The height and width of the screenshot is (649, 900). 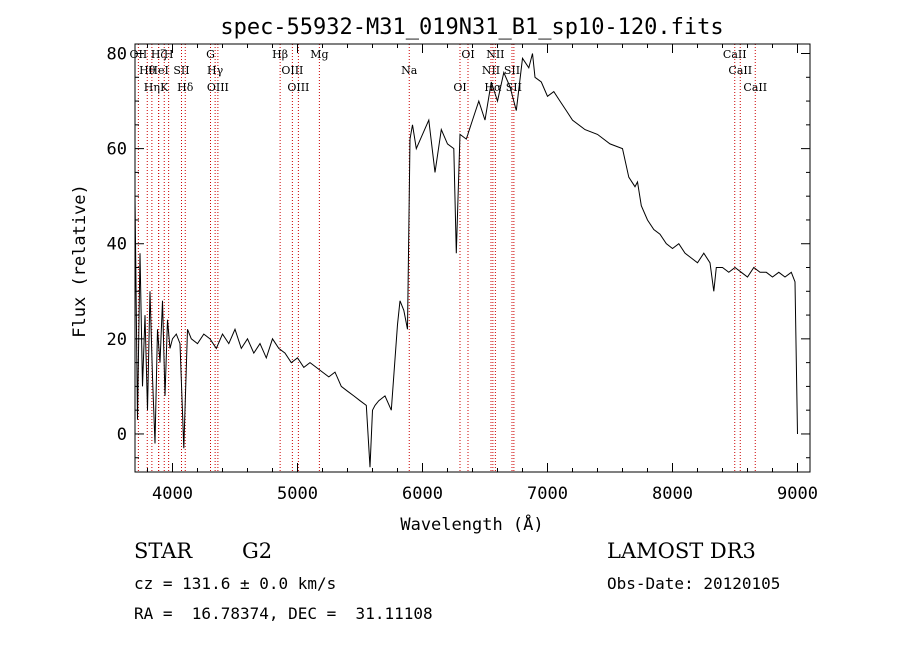 I want to click on line-label: Hη, so click(x=152, y=87).